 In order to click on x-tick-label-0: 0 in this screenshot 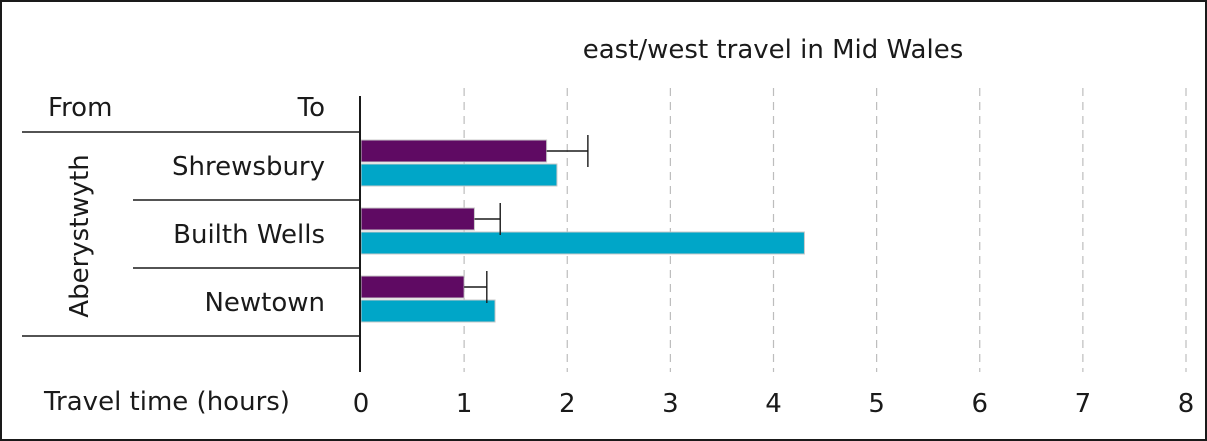, I will do `click(361, 404)`.